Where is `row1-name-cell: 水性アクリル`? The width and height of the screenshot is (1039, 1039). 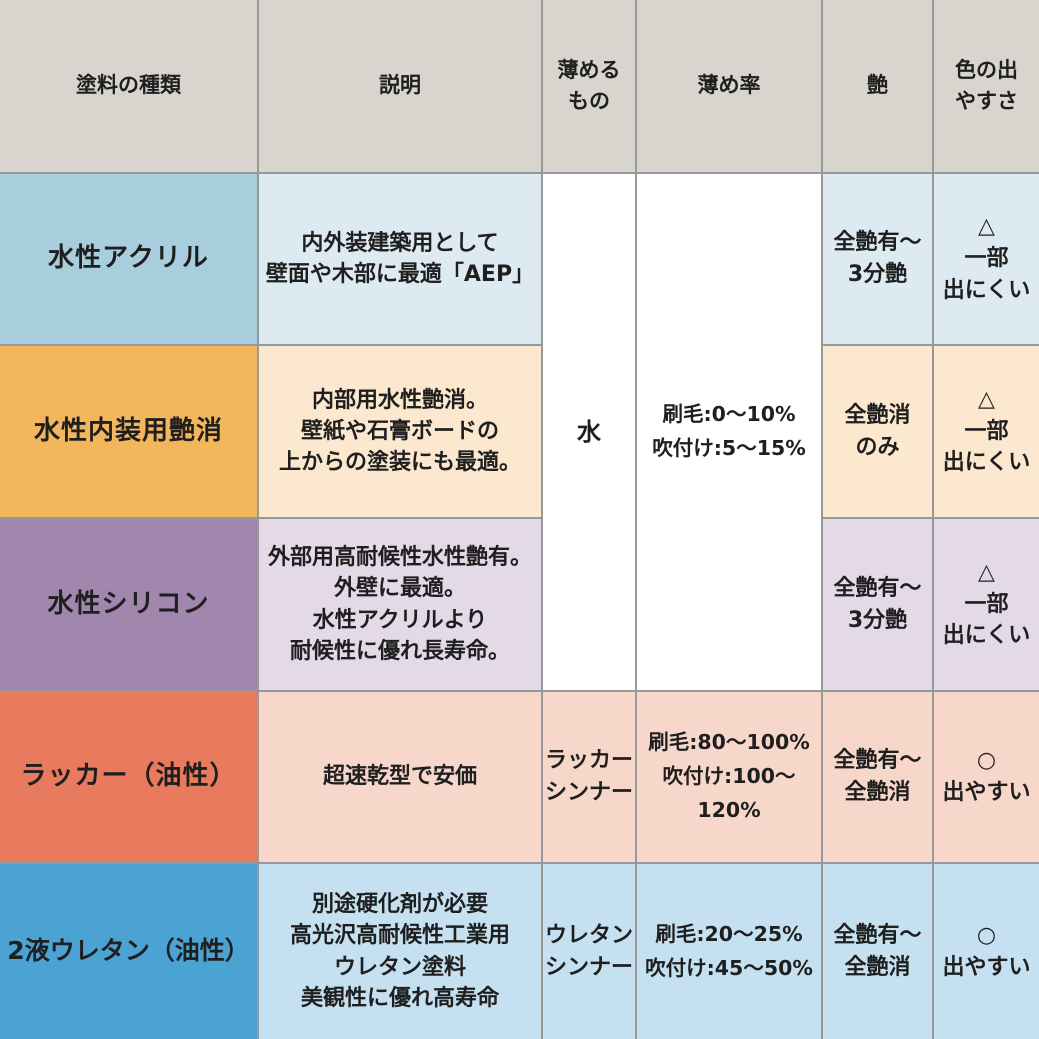
row1-name-cell: 水性アクリル is located at coordinates (128, 259).